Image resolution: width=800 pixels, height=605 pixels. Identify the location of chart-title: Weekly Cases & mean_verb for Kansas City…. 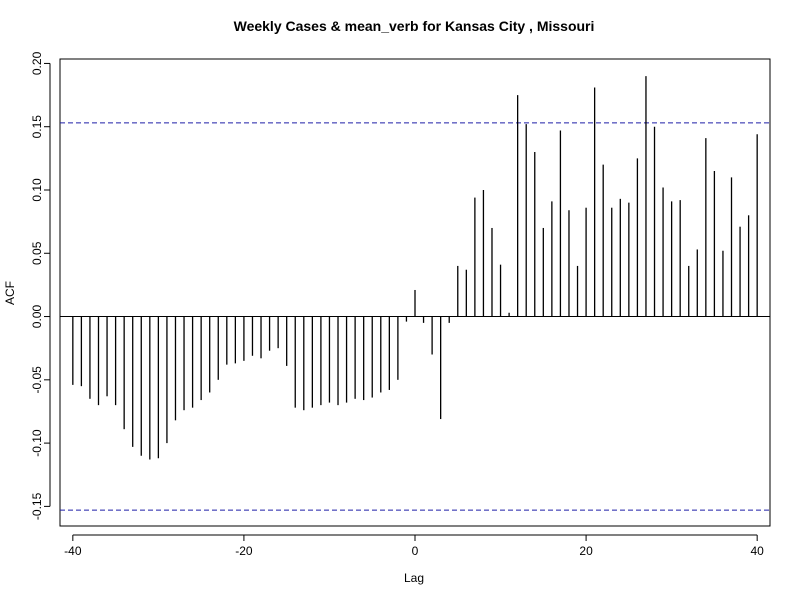
(414, 26).